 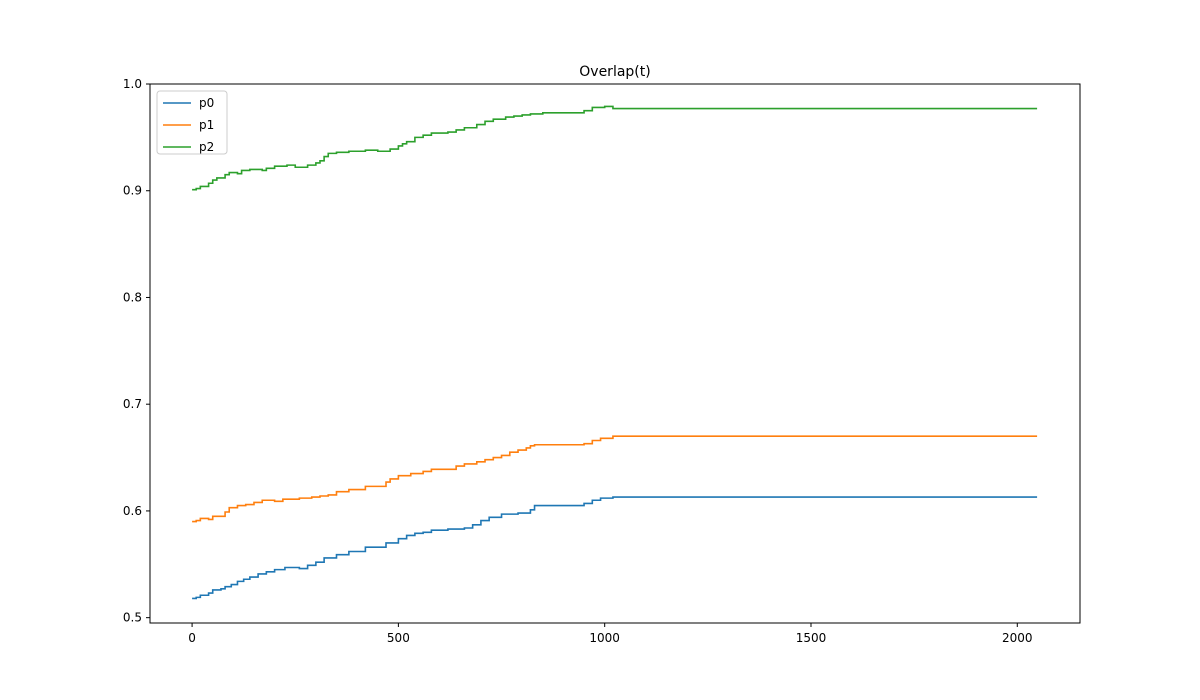 I want to click on y-tick-label: 0.8, so click(x=132, y=297).